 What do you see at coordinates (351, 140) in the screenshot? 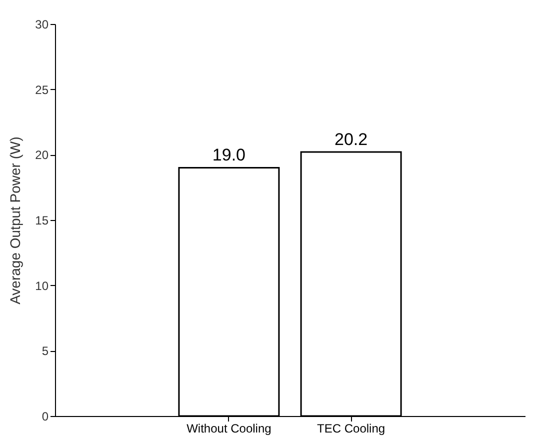
I see `data-label: 20.2` at bounding box center [351, 140].